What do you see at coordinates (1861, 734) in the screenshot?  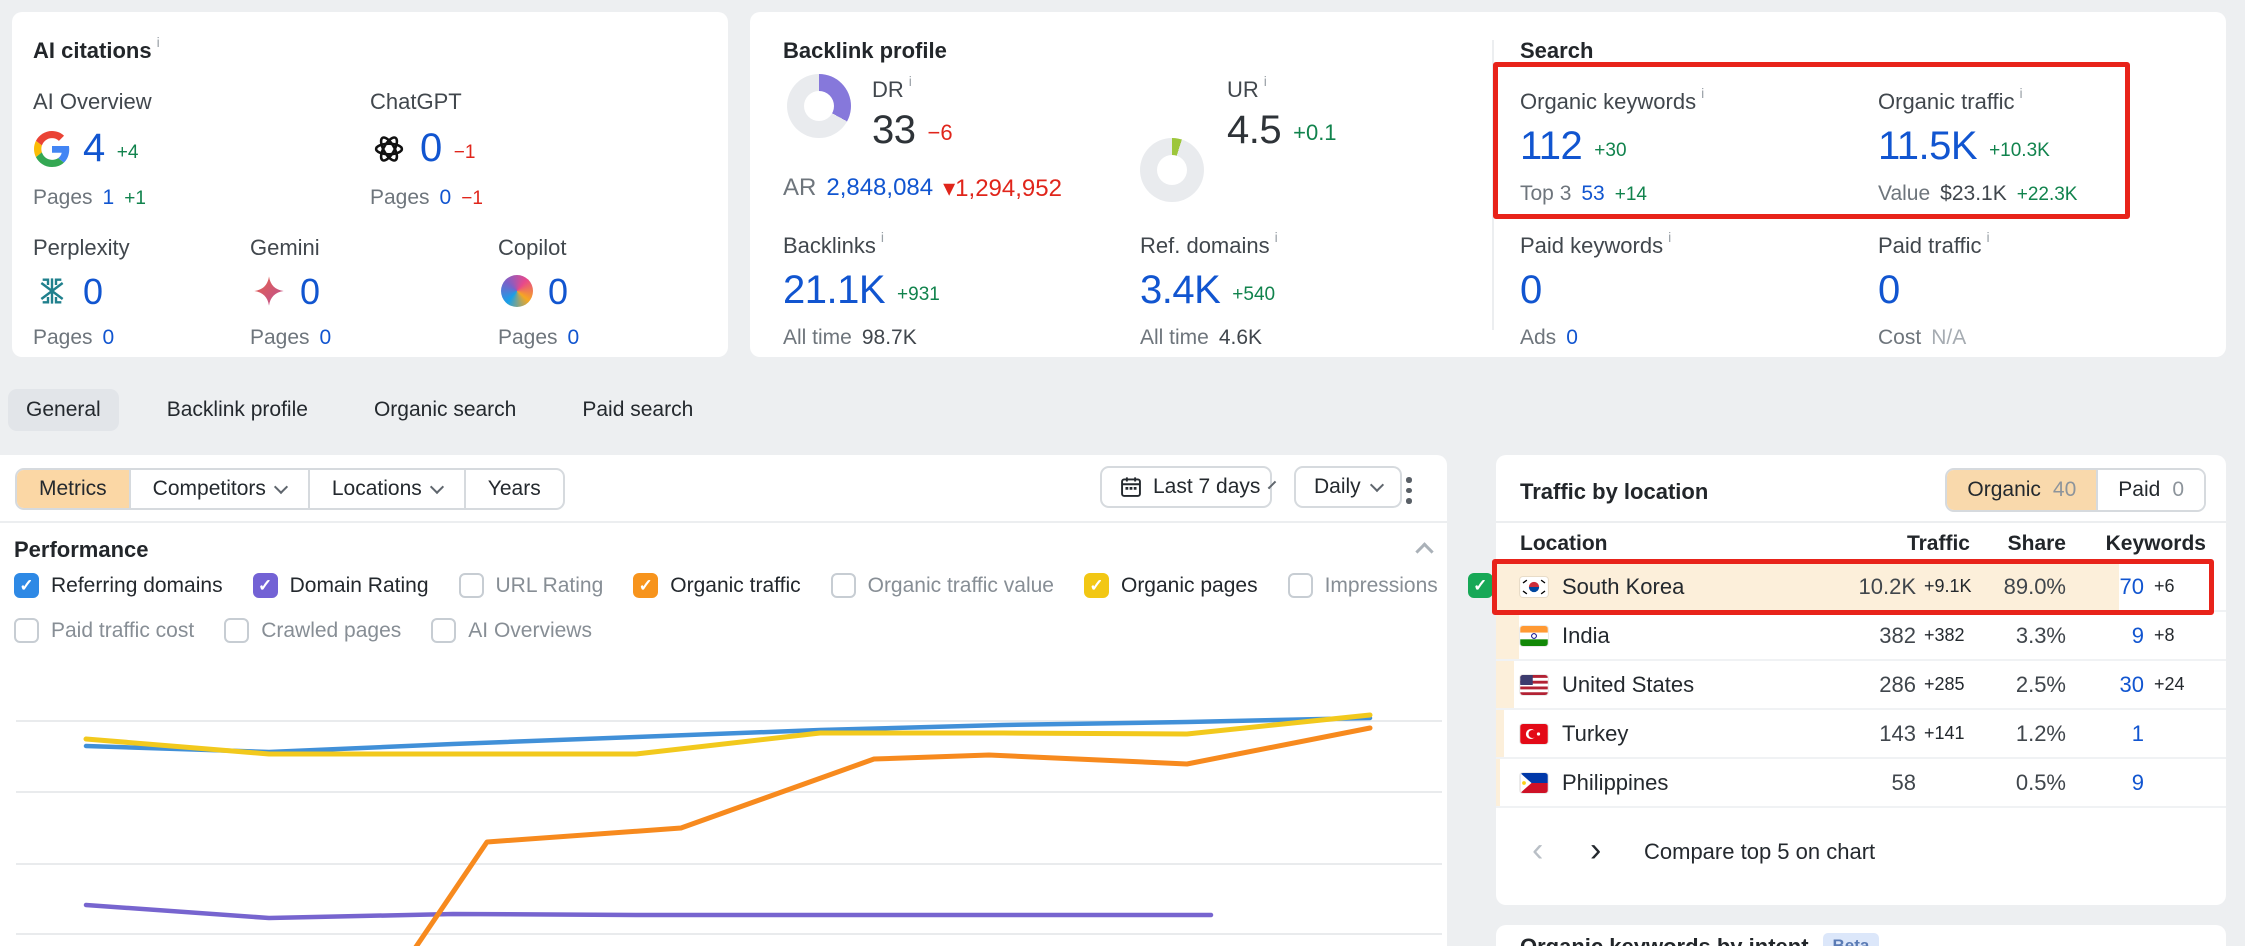 I see `location-row-turkey: Turkey 143 +141 1.2% 1` at bounding box center [1861, 734].